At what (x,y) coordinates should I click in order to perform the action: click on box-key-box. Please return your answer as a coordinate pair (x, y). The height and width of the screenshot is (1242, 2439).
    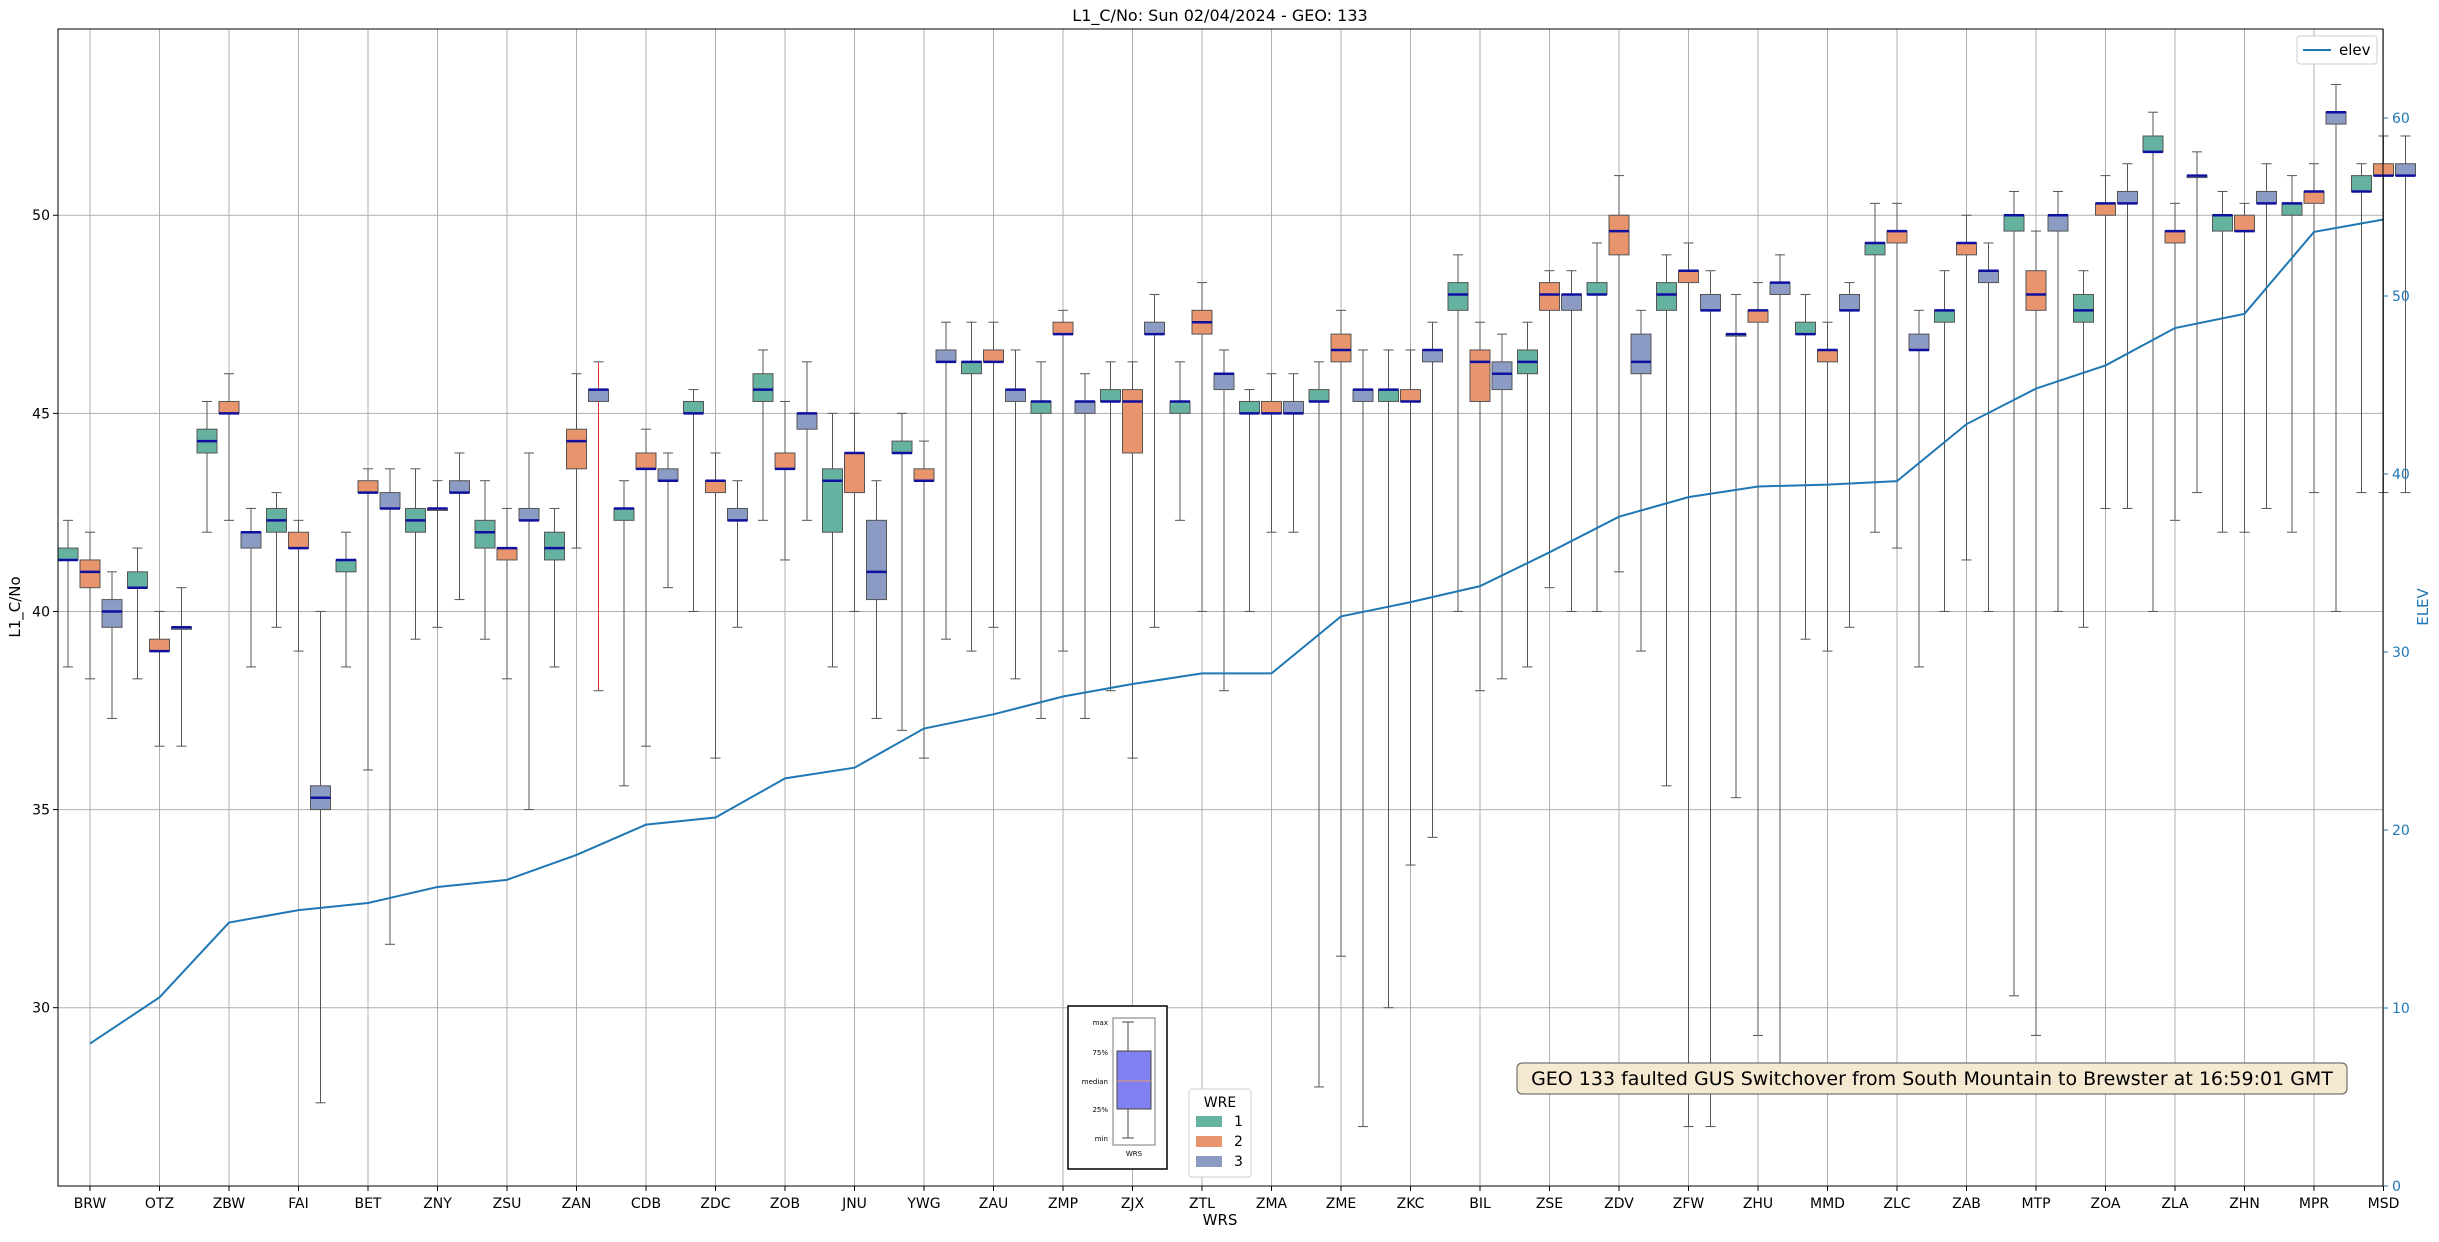
    Looking at the image, I should click on (1134, 1080).